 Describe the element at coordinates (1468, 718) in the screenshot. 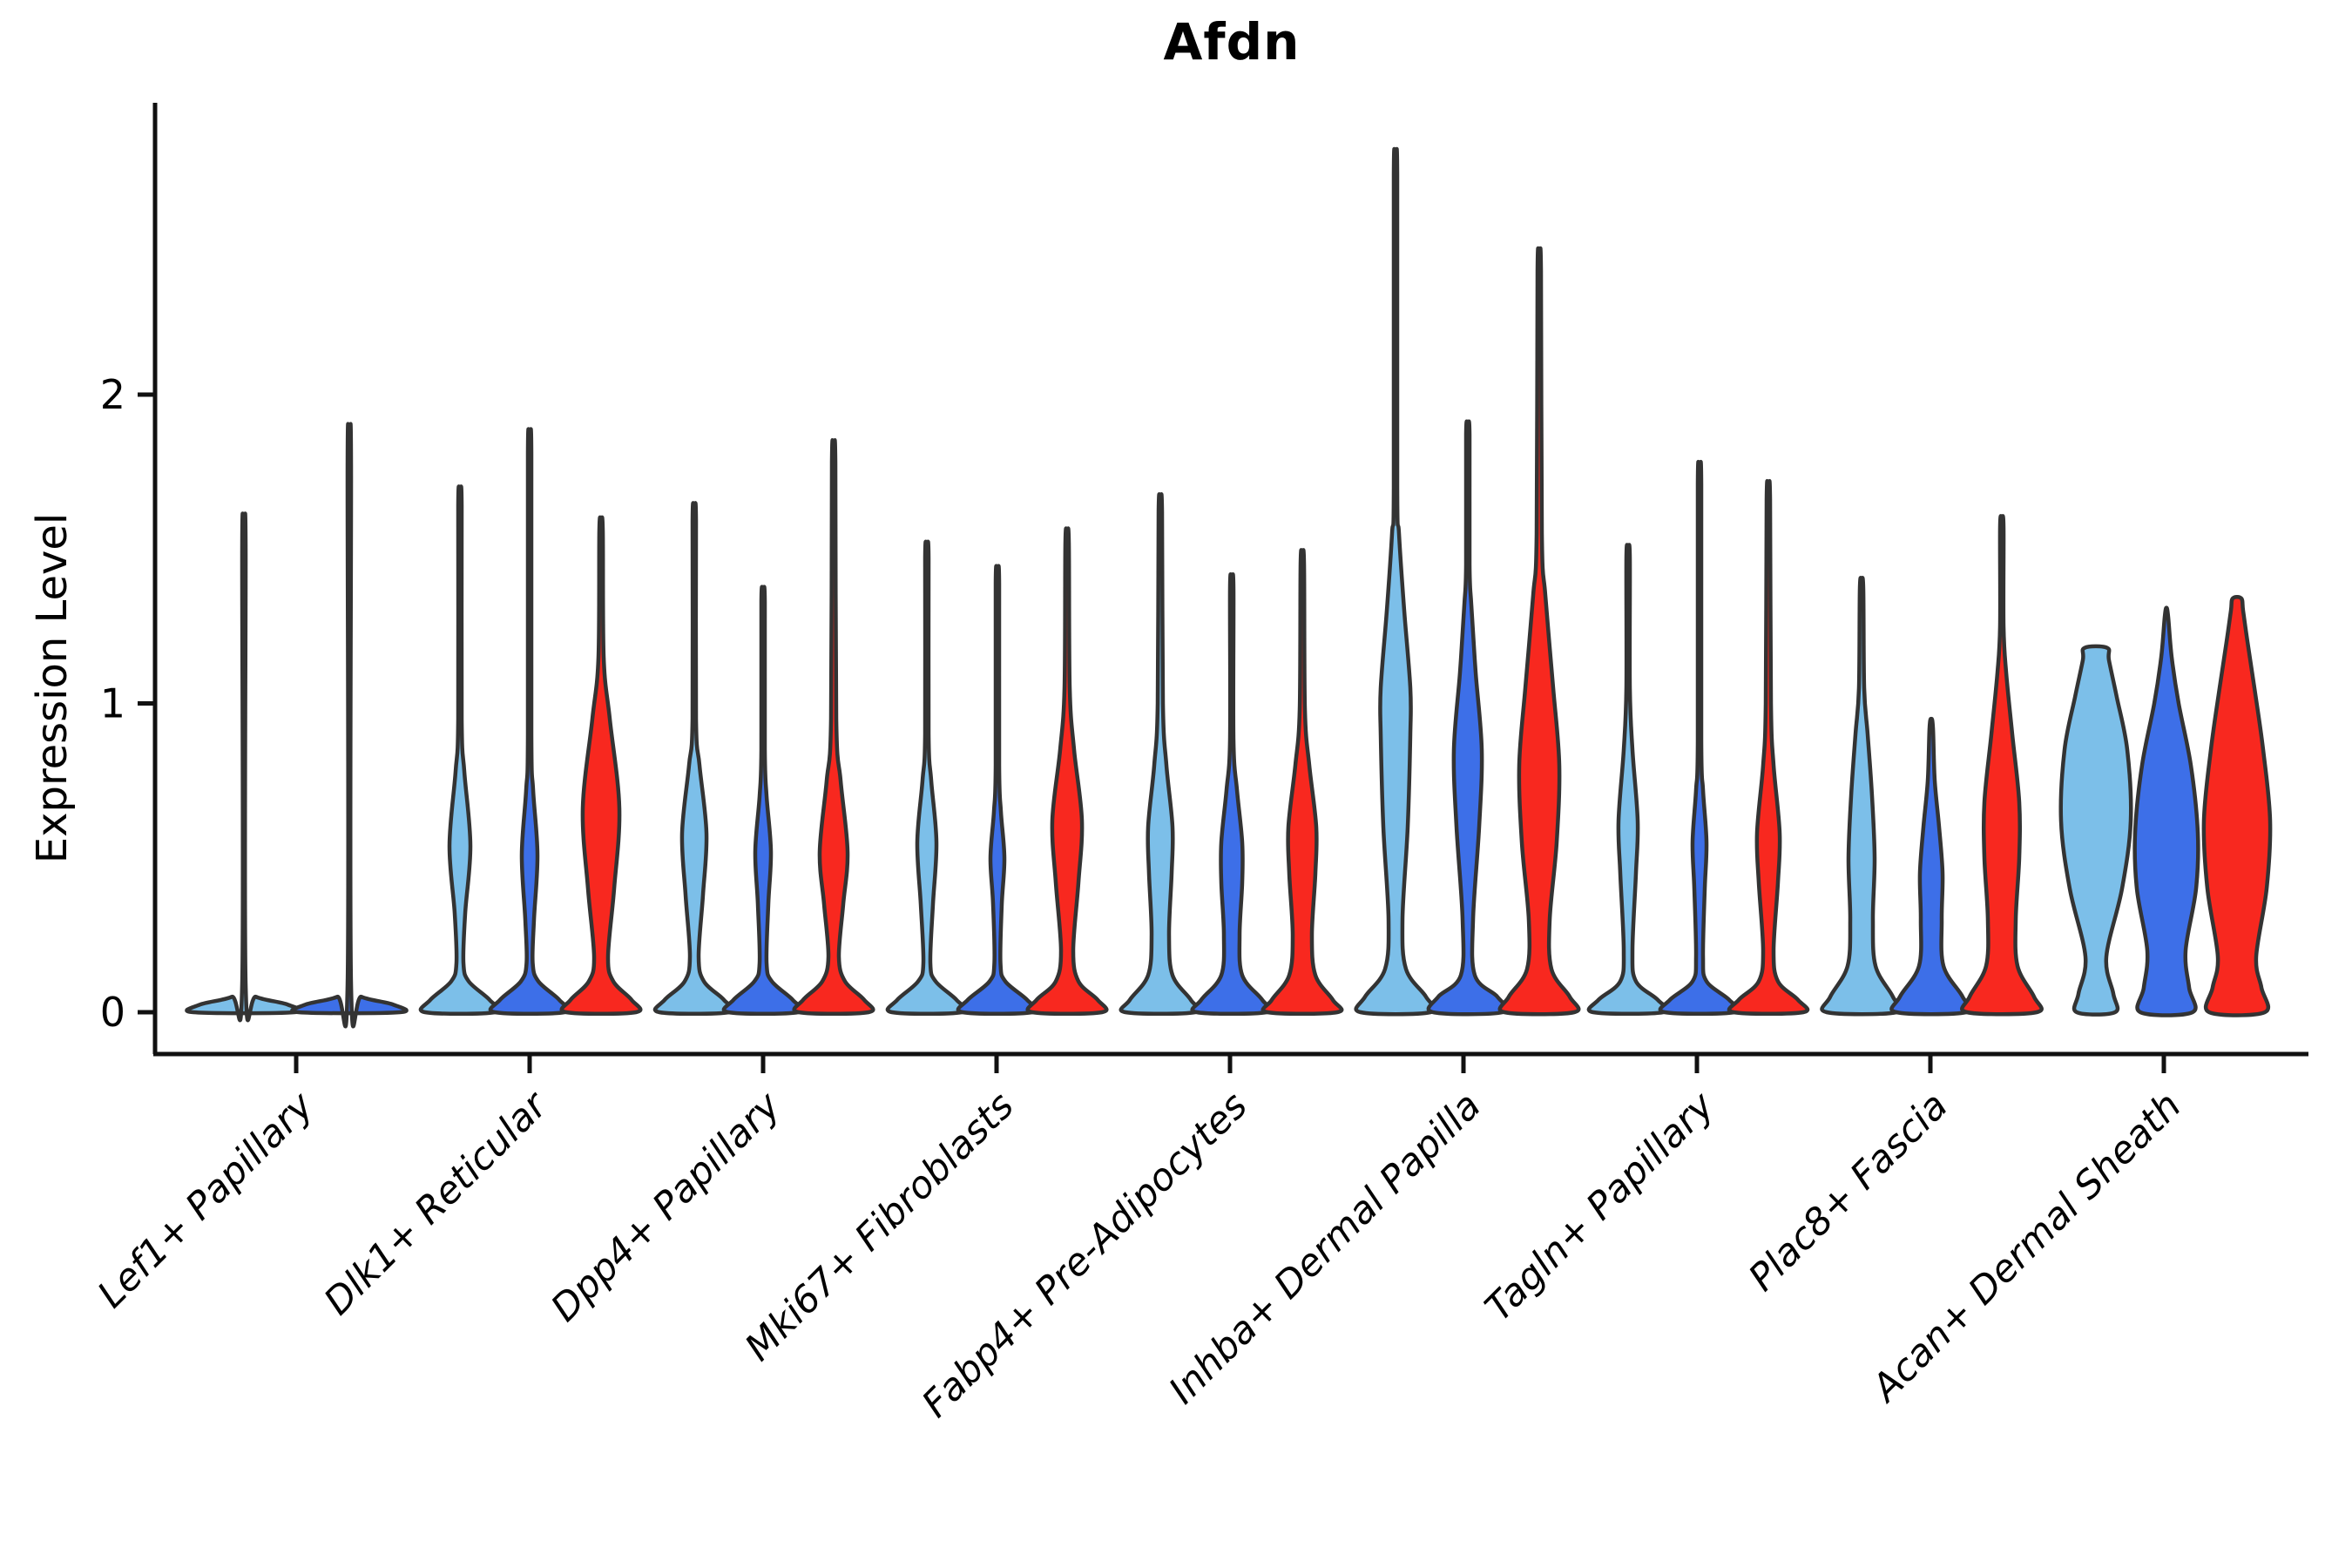

I see `violin-inhba-dermal-papilla-dark_blue` at that location.